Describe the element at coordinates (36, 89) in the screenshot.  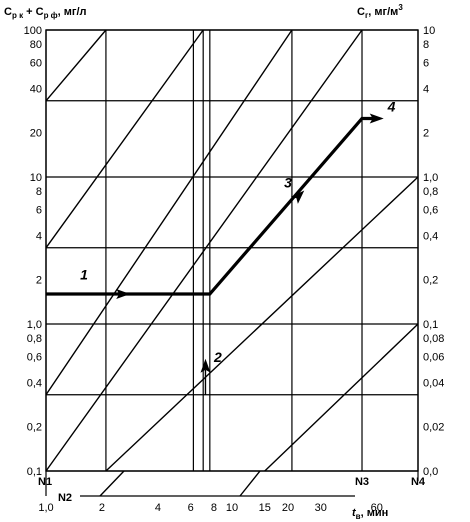
I see `left-tick-label: 40` at that location.